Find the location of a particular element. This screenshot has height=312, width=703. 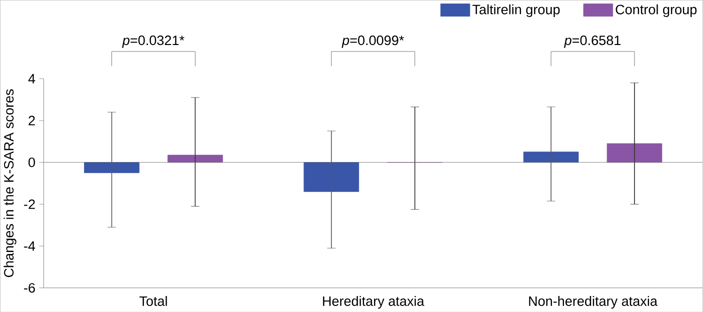

text: p=0.0321* is located at coordinates (153, 41).